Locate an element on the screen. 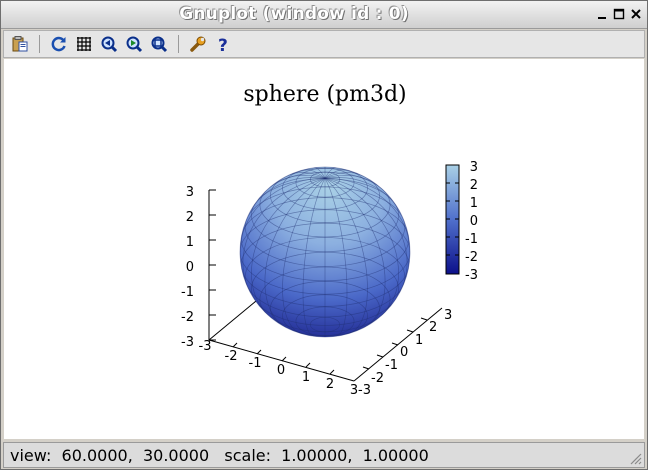 Image resolution: width=648 pixels, height=470 pixels. options-button is located at coordinates (198, 44).